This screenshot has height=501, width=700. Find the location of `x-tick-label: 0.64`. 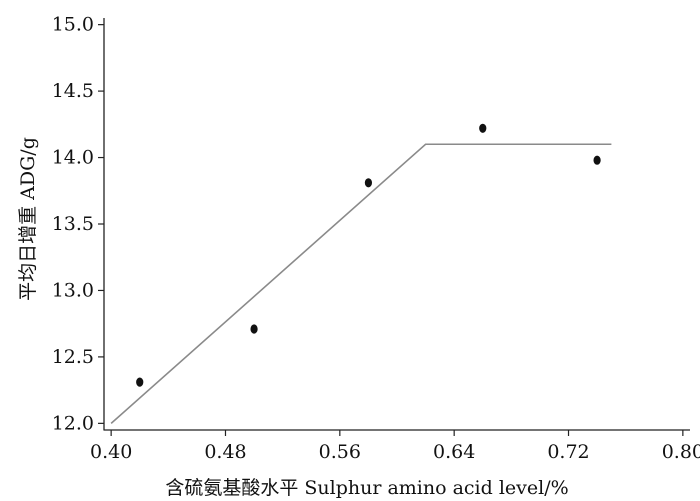

x-tick-label: 0.64 is located at coordinates (454, 452).